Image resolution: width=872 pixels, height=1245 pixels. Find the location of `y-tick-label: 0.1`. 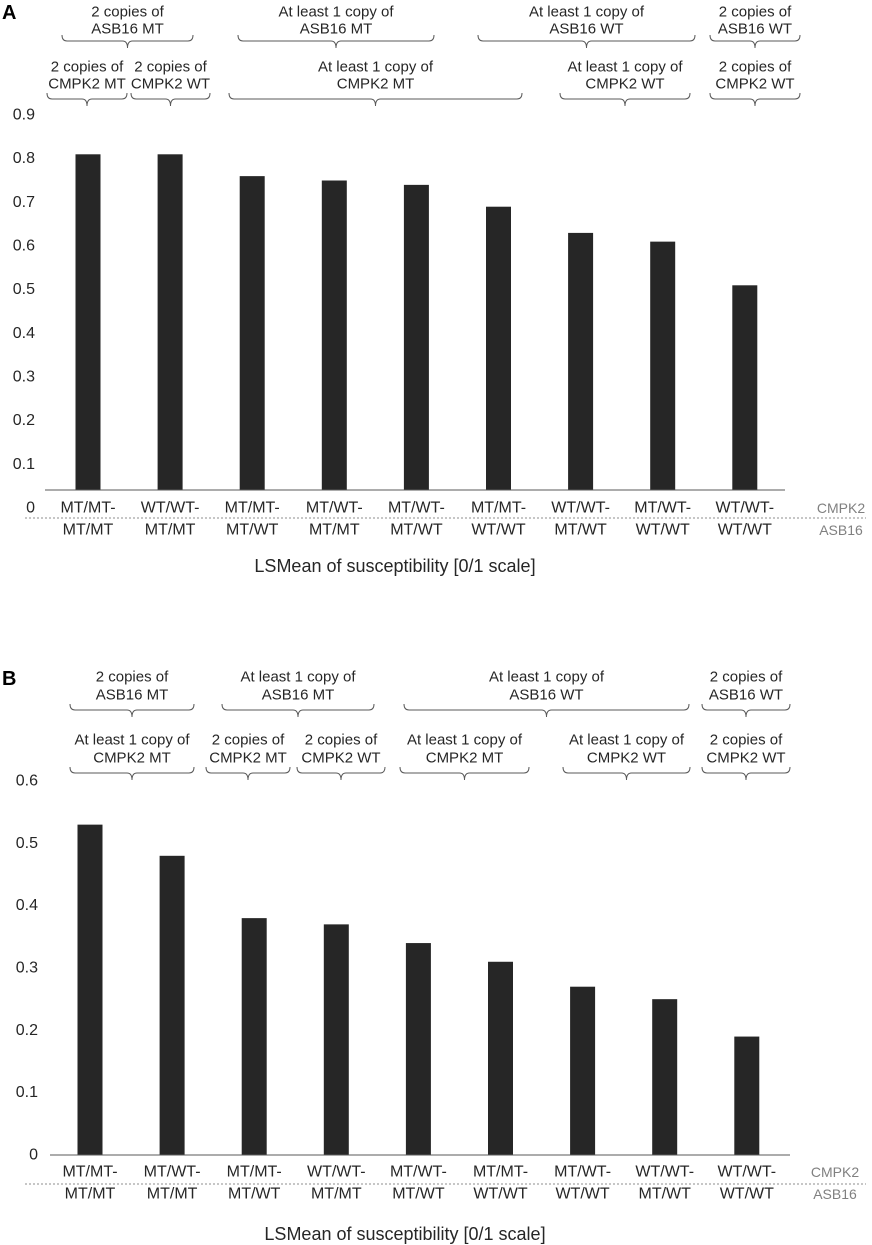

y-tick-label: 0.1 is located at coordinates (27, 1092).